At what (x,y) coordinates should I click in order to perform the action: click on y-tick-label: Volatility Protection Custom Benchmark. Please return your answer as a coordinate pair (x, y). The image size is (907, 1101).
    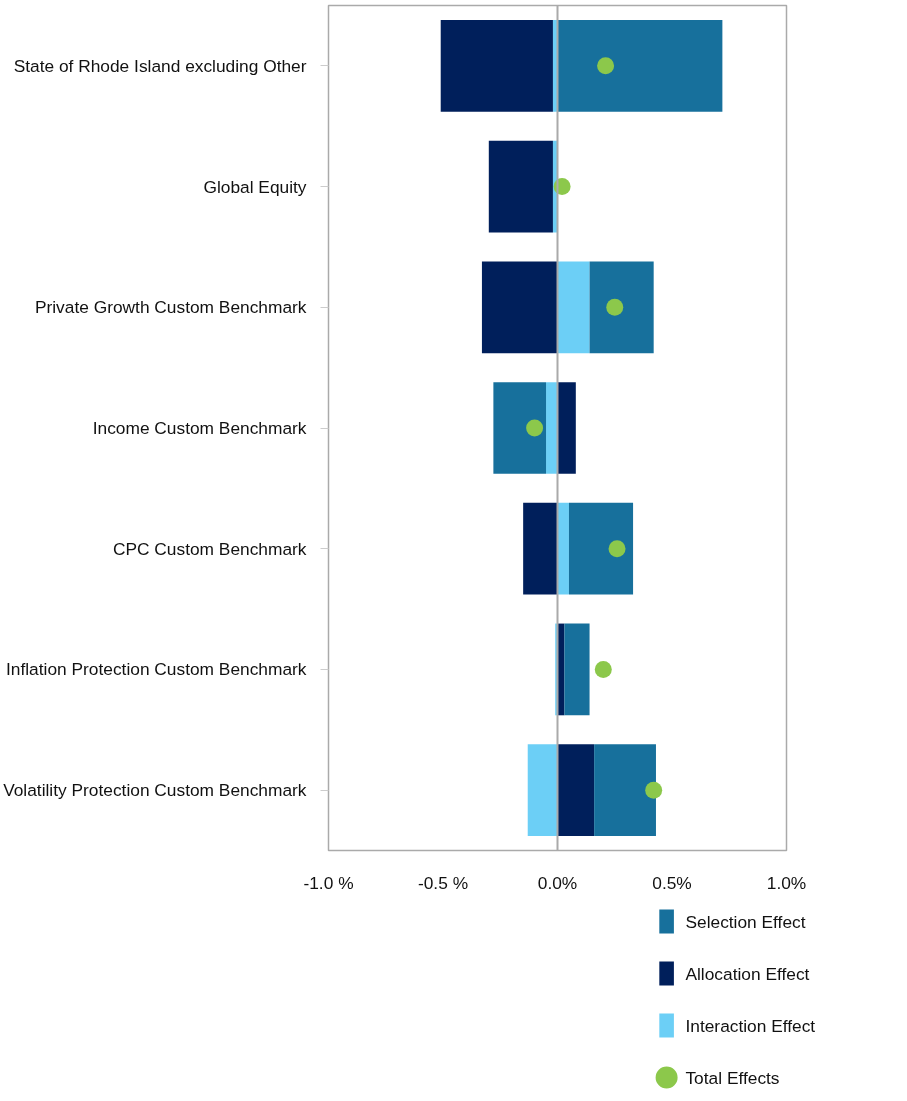
    Looking at the image, I should click on (155, 790).